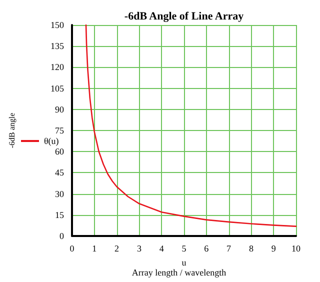 The height and width of the screenshot is (282, 320). What do you see at coordinates (57, 46) in the screenshot?
I see `y-tick-label: 135` at bounding box center [57, 46].